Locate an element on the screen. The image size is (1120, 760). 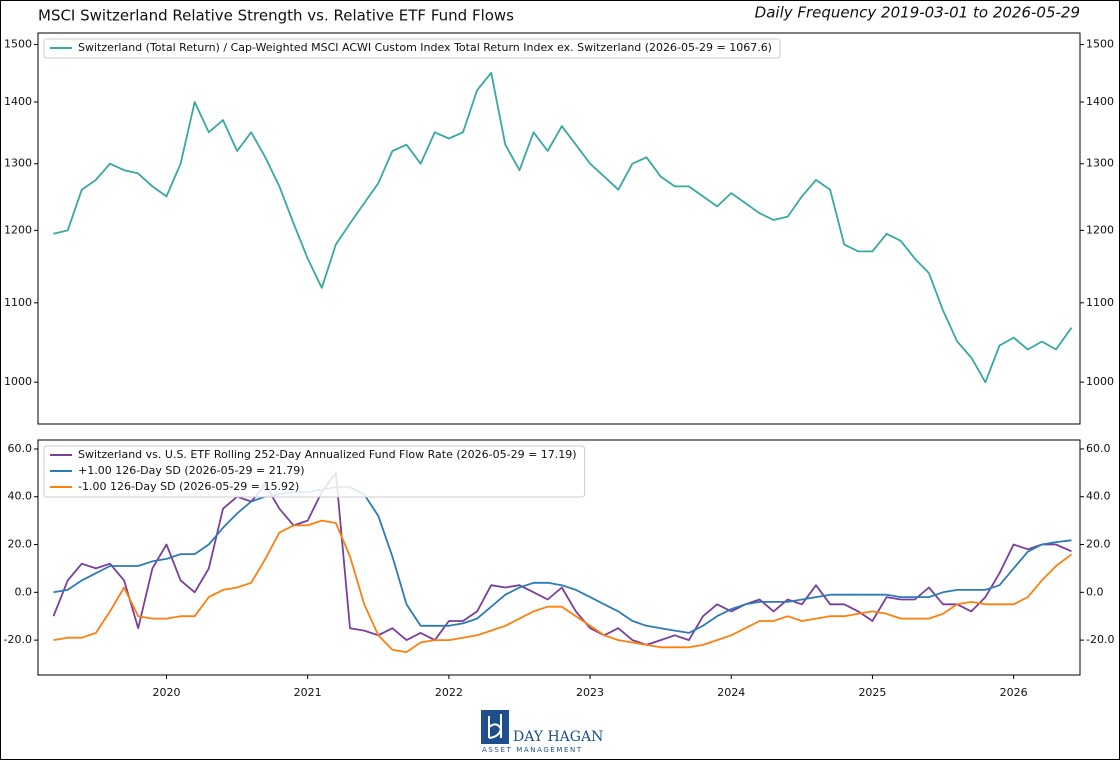
y-tick-label-right: 1100 is located at coordinates (1100, 302).